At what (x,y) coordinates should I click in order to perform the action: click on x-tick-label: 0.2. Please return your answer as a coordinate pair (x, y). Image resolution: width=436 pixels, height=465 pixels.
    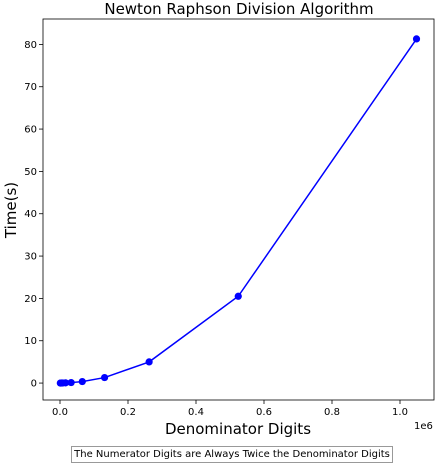
    Looking at the image, I should click on (128, 412).